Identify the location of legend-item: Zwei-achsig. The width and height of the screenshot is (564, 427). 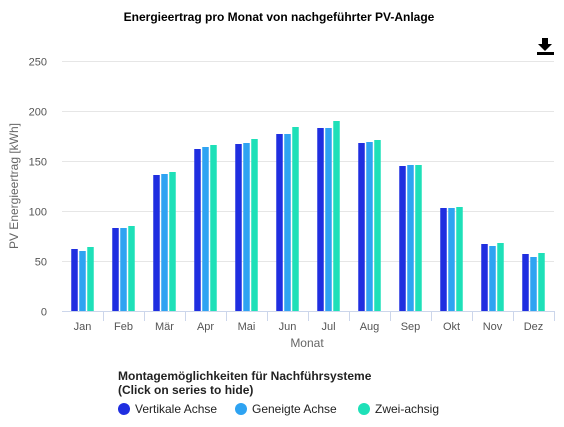
(398, 409).